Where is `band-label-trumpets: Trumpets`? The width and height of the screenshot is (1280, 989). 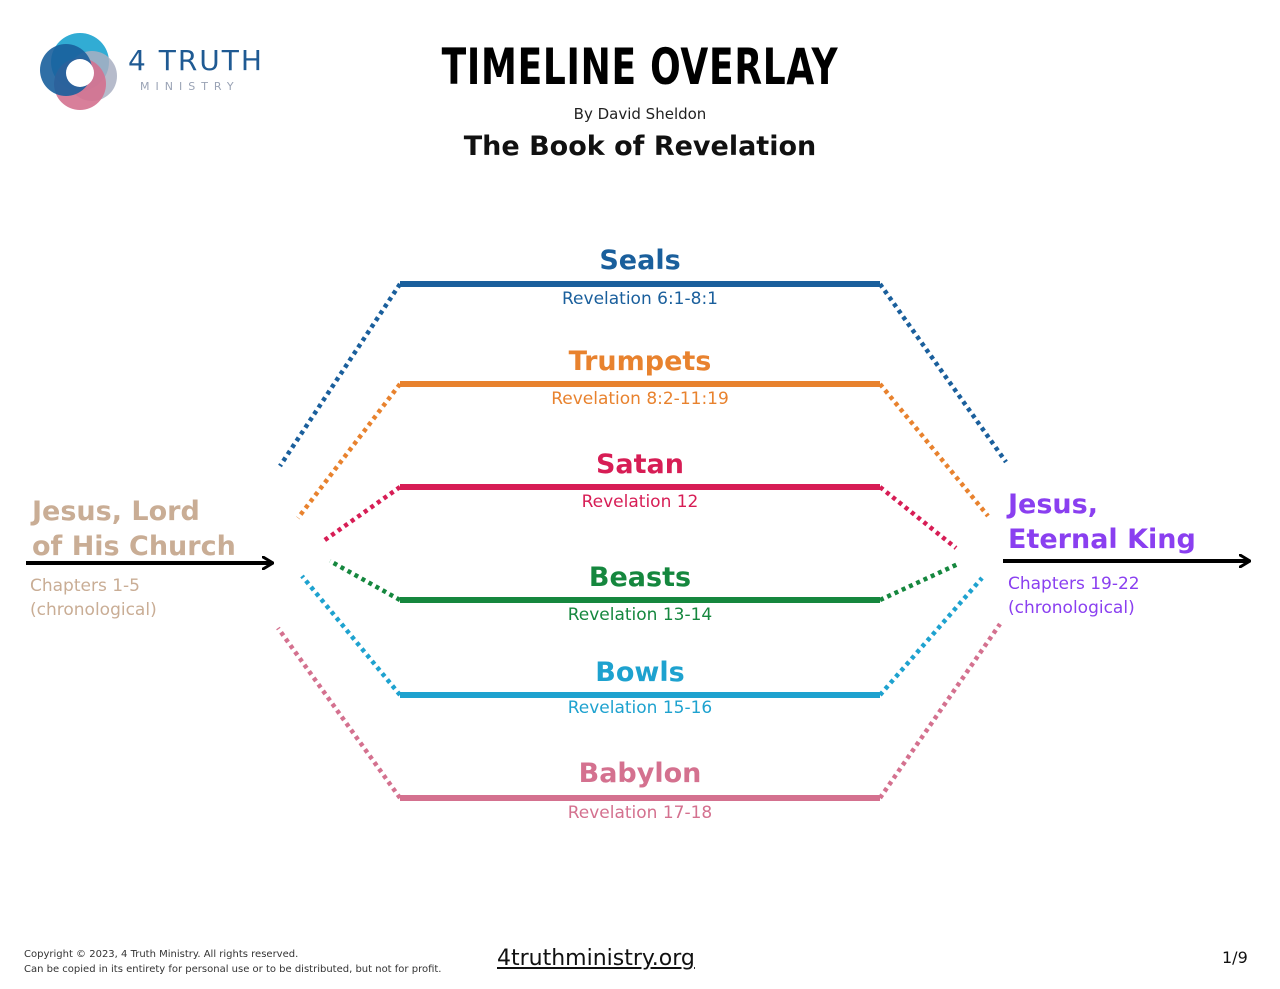
band-label-trumpets: Trumpets is located at coordinates (640, 361).